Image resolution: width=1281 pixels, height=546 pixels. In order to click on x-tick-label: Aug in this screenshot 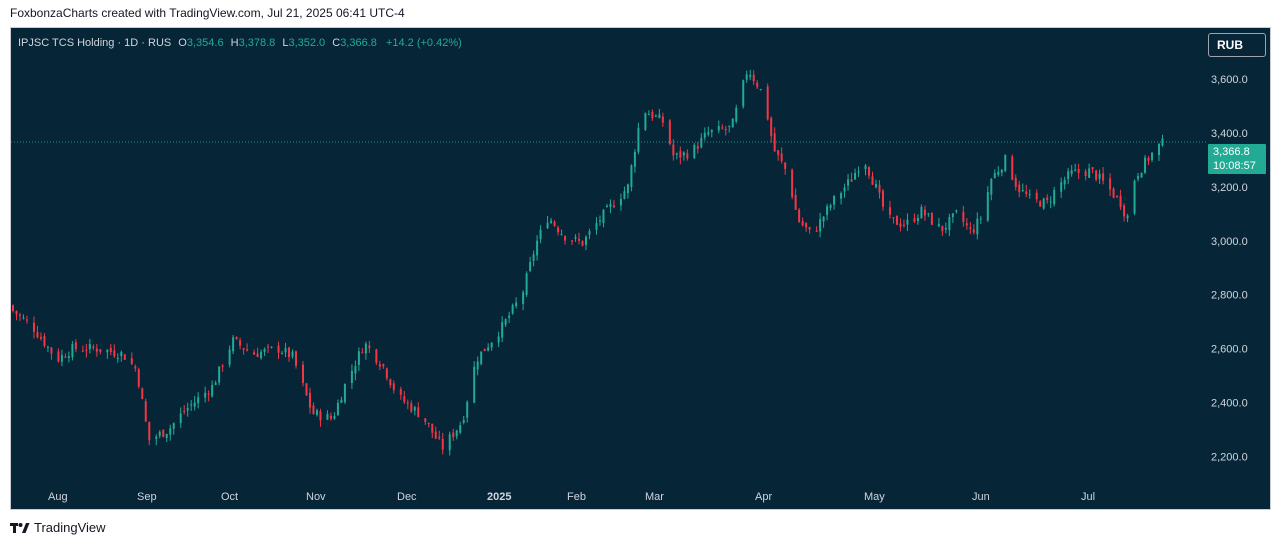, I will do `click(58, 497)`.